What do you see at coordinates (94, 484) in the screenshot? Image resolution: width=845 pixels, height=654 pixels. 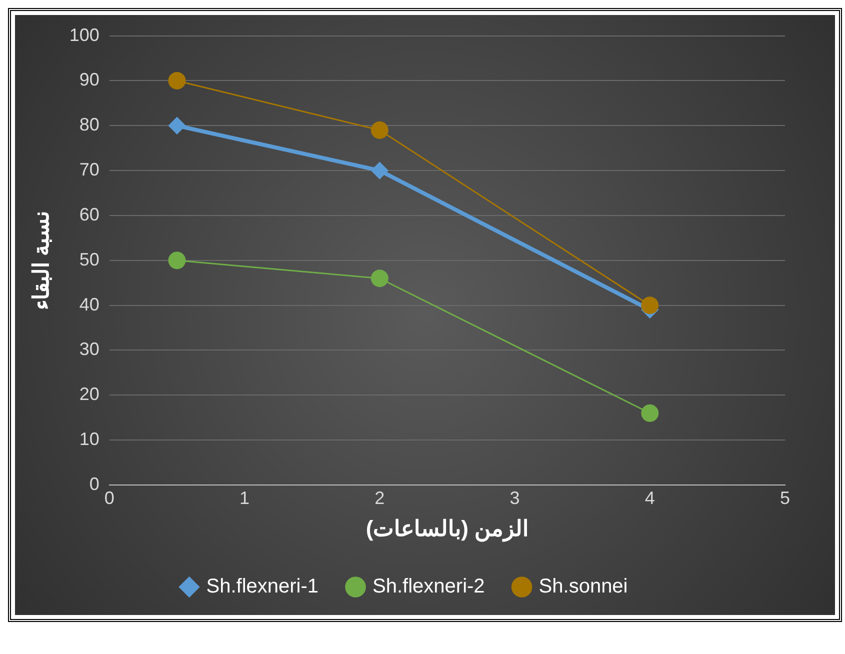 I see `y-tick-label: 0` at bounding box center [94, 484].